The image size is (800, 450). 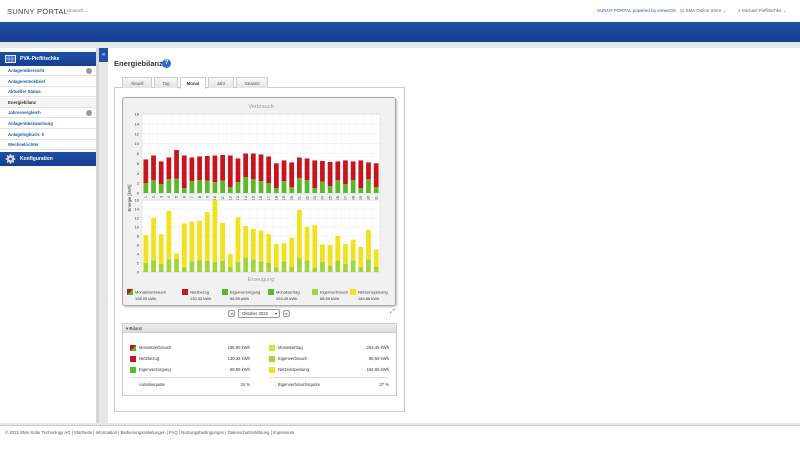 I want to click on month-select: Oktober 2022 ▾, so click(x=259, y=313).